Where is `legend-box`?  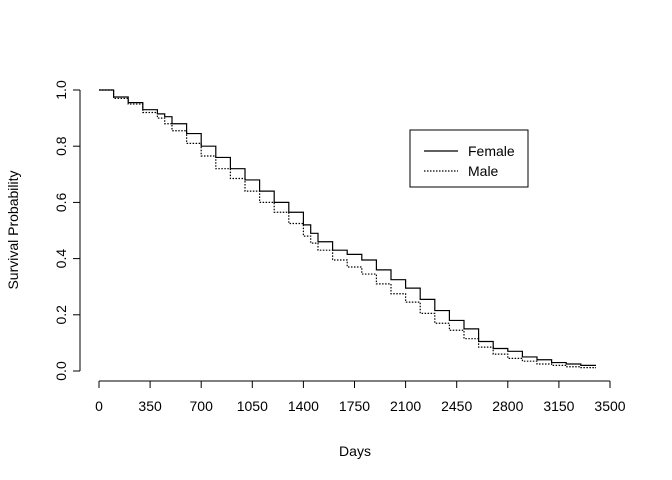
legend-box is located at coordinates (469, 158).